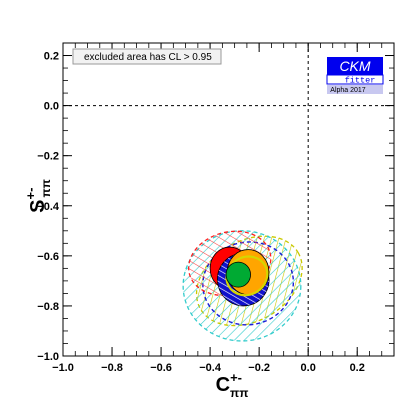 The image size is (414, 414). Describe the element at coordinates (357, 368) in the screenshot. I see `x-tick-label: 0.2` at that location.